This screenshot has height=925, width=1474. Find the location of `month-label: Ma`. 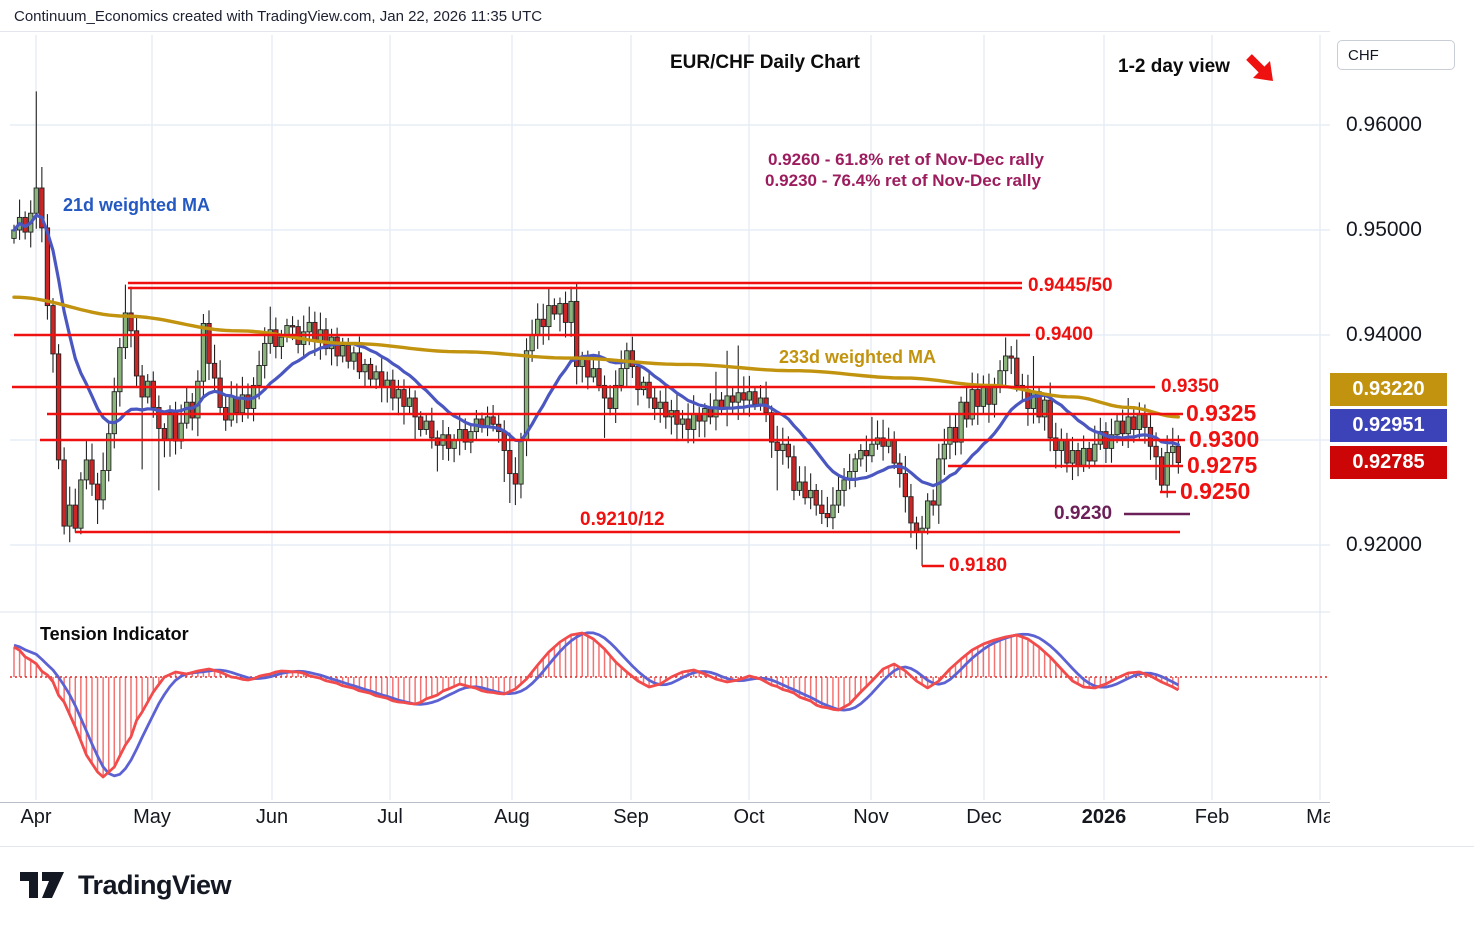

month-label: Ma is located at coordinates (1318, 817).